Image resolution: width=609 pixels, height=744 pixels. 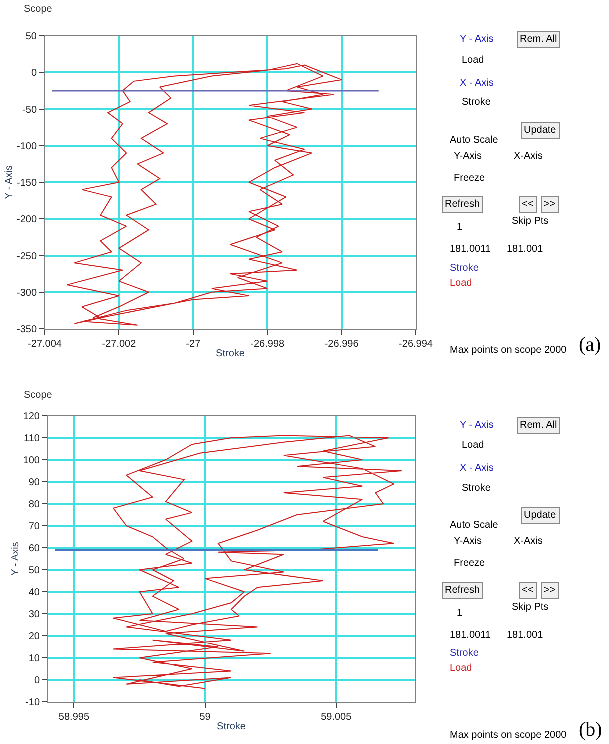 I want to click on x-tick-label: 59, so click(x=206, y=717).